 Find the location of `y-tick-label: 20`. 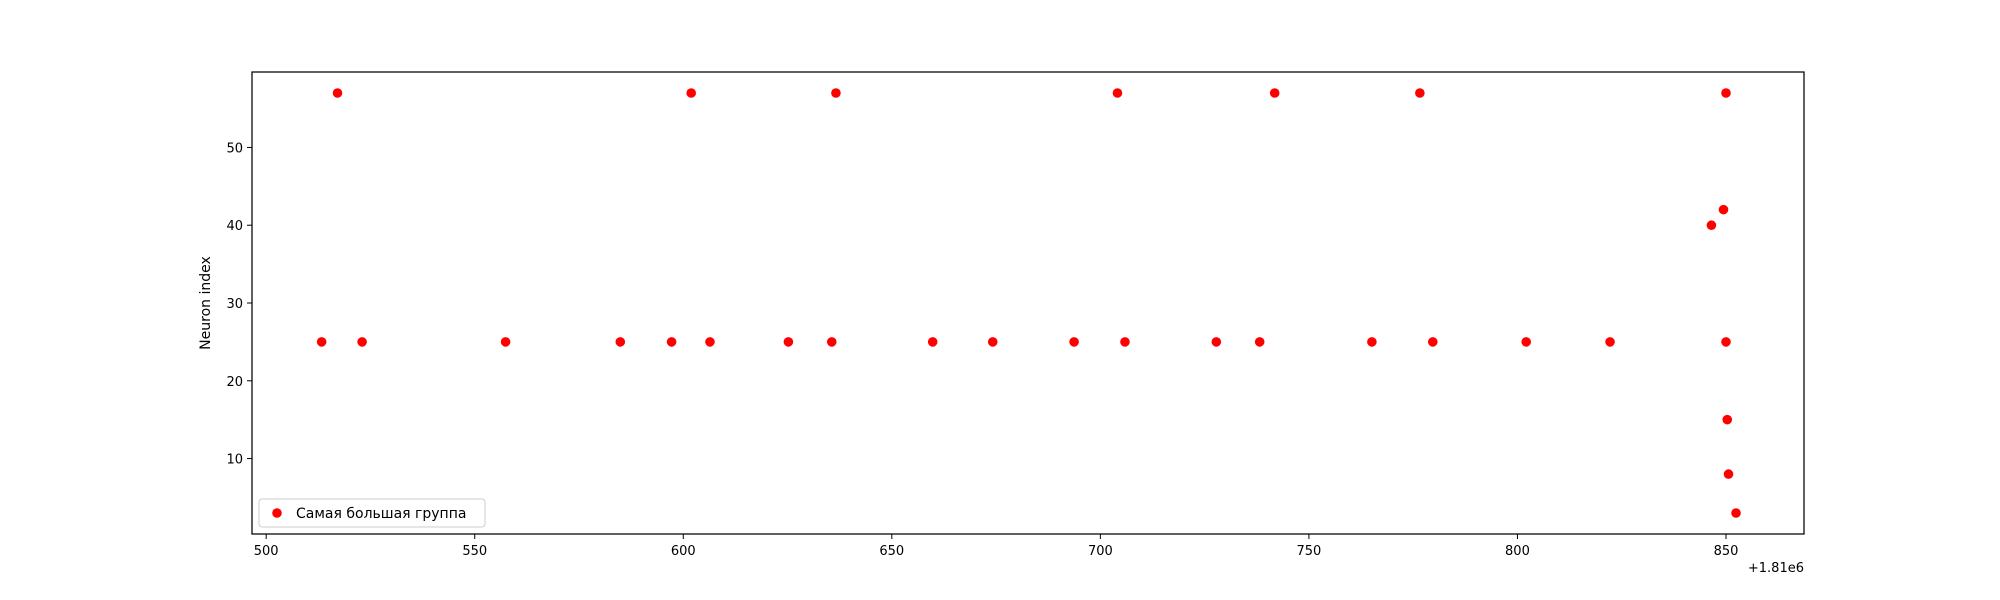

y-tick-label: 20 is located at coordinates (234, 382).